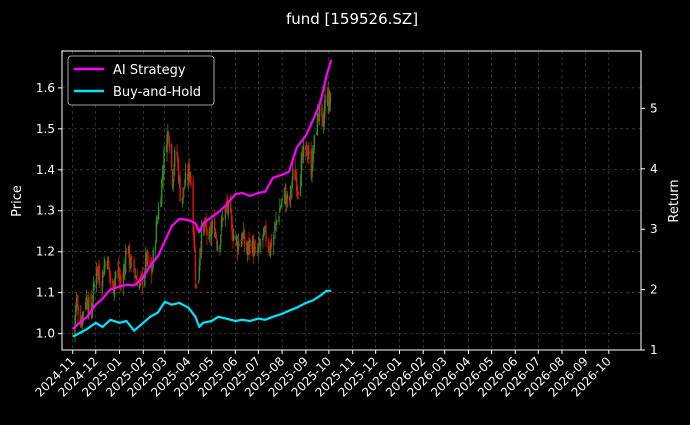  I want to click on chart-title: fund [159526.SZ], so click(352, 19).